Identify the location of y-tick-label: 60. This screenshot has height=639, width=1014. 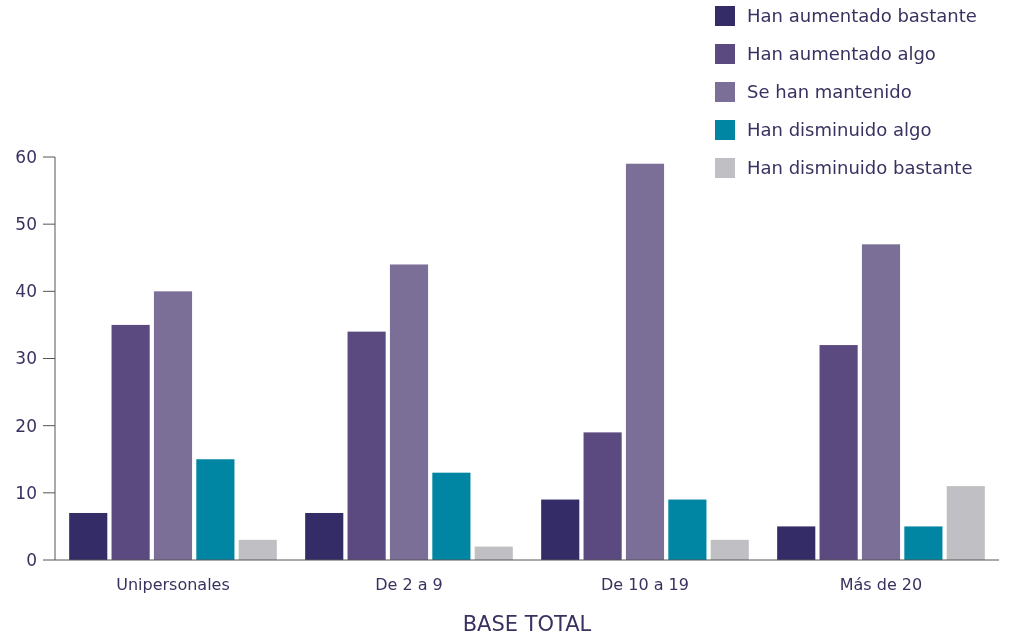
(26, 156).